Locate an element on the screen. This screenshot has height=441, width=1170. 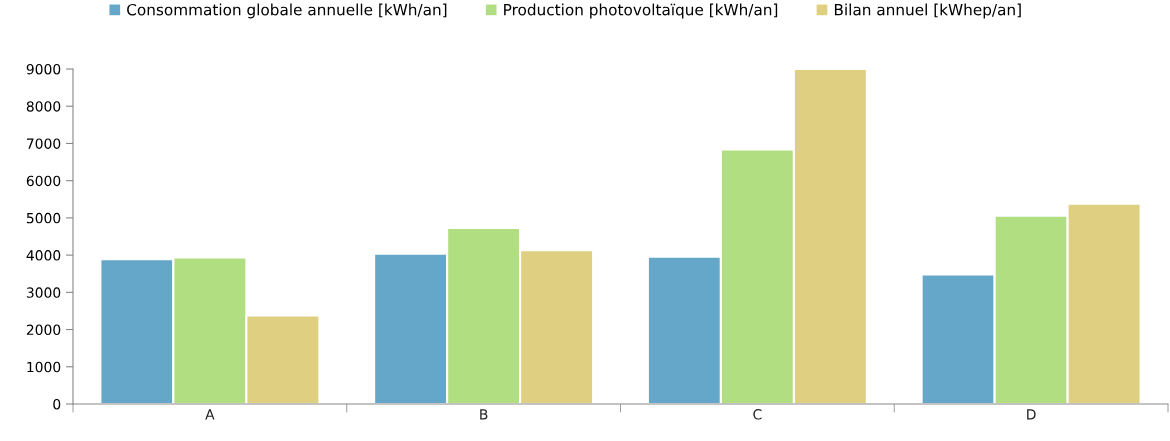
x-tick-label: D is located at coordinates (1031, 414).